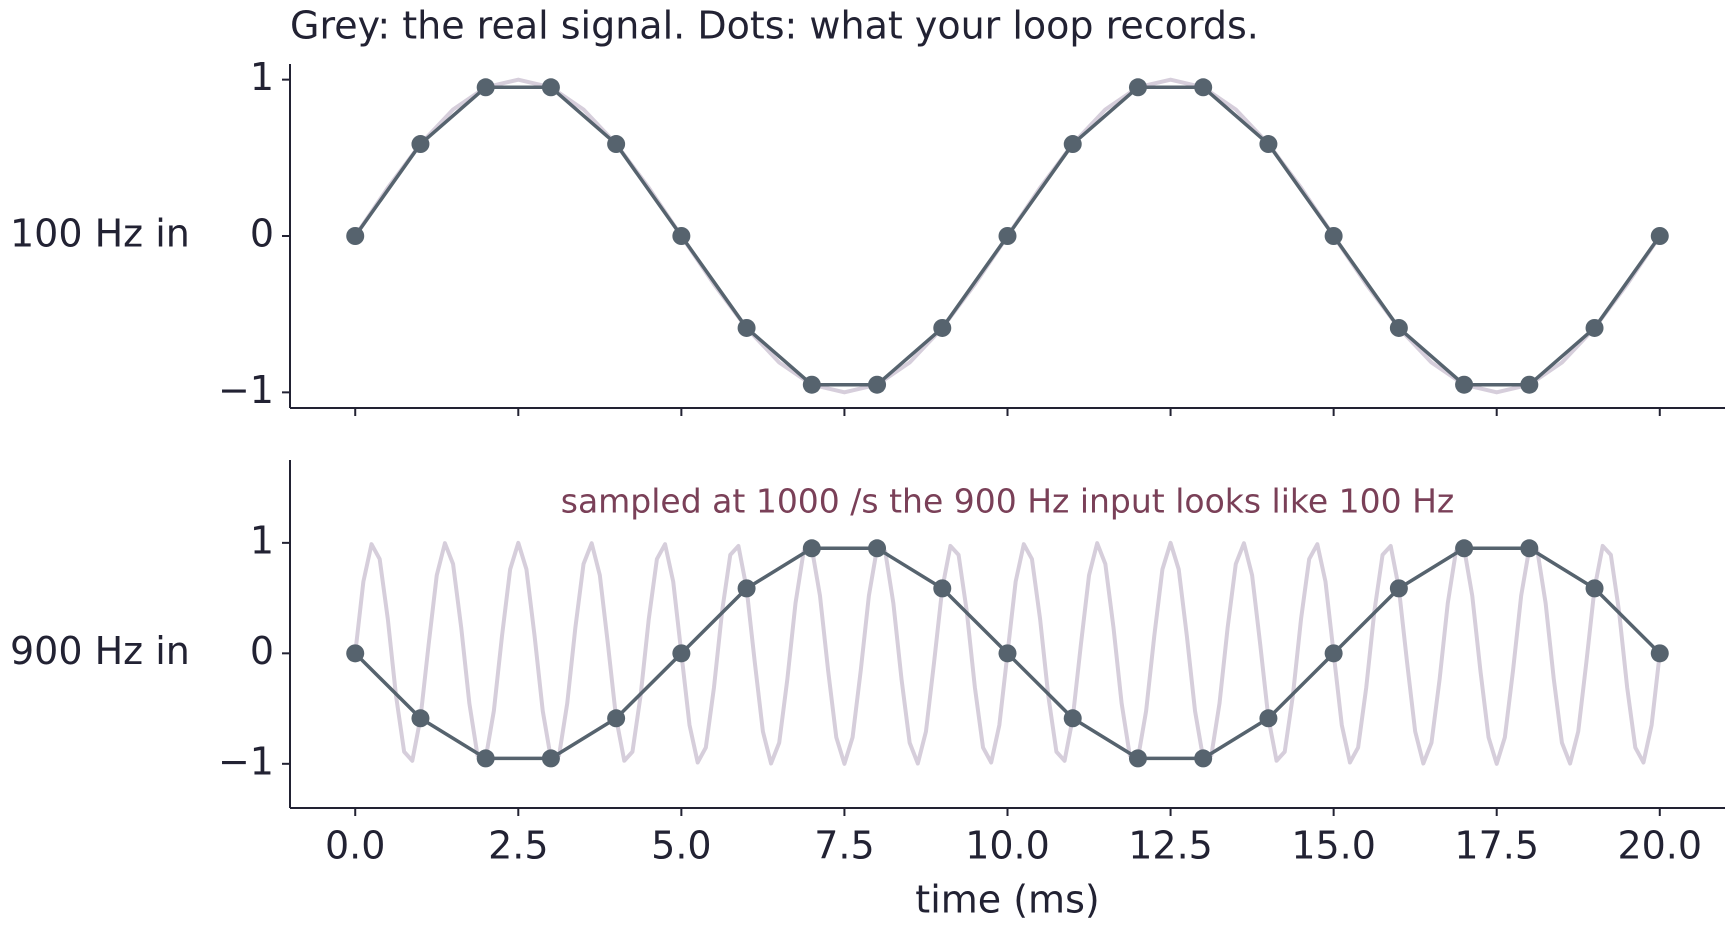 The image size is (1730, 930). Describe the element at coordinates (100, 651) in the screenshot. I see `y-axis-label: 900 Hz in` at that location.